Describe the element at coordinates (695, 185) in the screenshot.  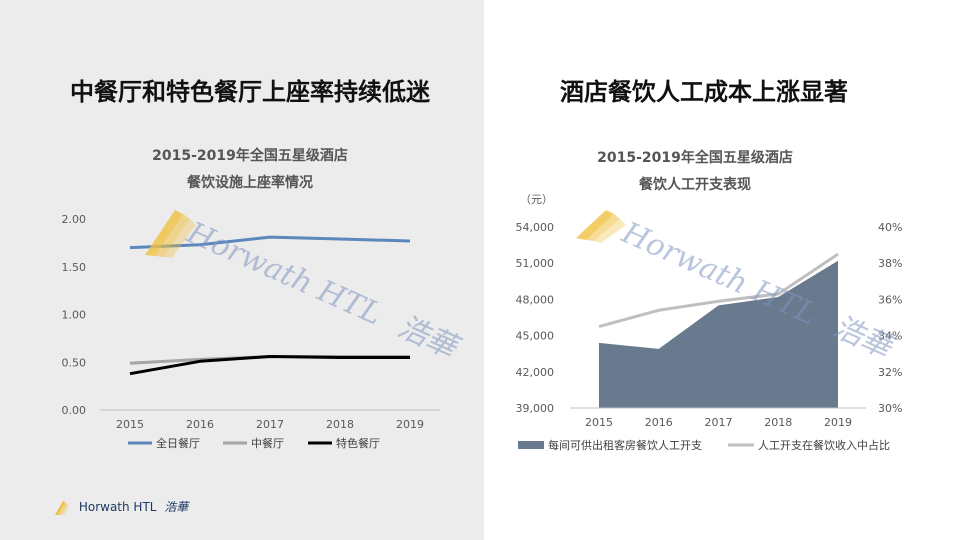
I see `right-chart-title-line2: 餐饮人工开支表现` at that location.